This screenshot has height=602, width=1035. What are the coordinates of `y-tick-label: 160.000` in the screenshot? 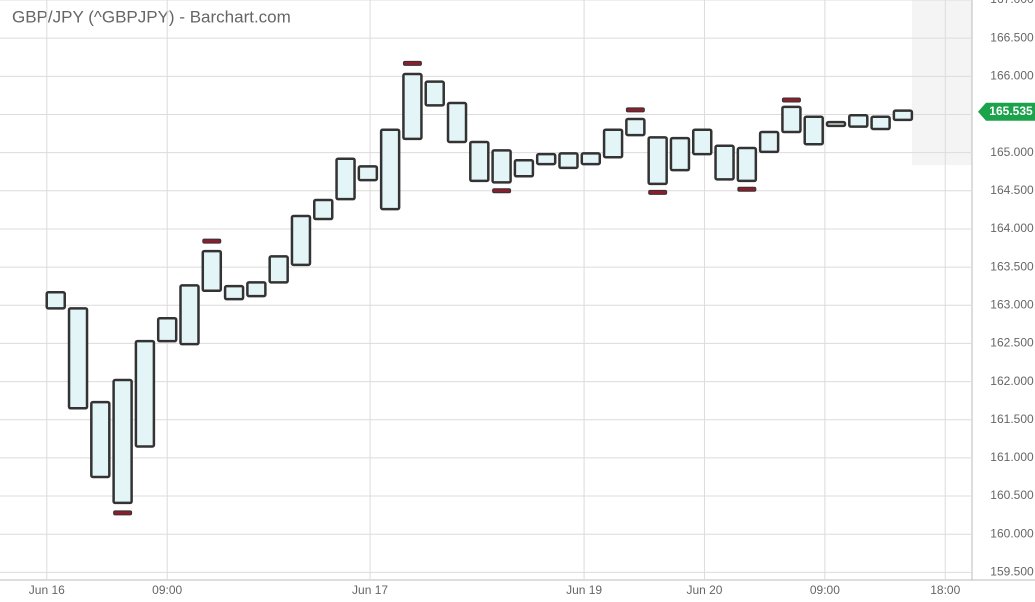 It's located at (1012, 533).